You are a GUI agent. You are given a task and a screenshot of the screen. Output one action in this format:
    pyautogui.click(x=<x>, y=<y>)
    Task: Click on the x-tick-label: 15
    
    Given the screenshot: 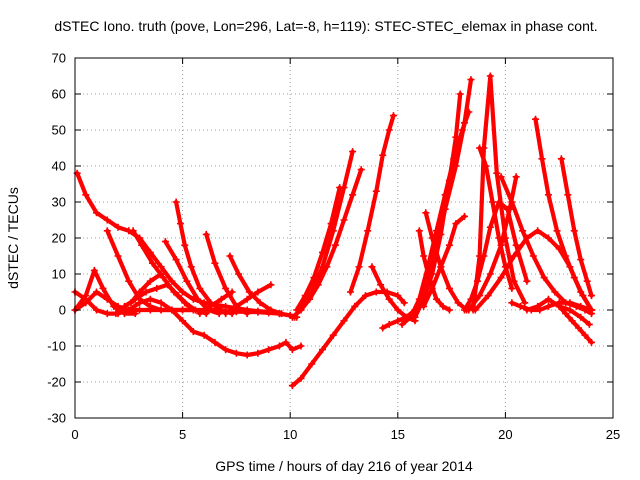 What is the action you would take?
    pyautogui.click(x=398, y=434)
    